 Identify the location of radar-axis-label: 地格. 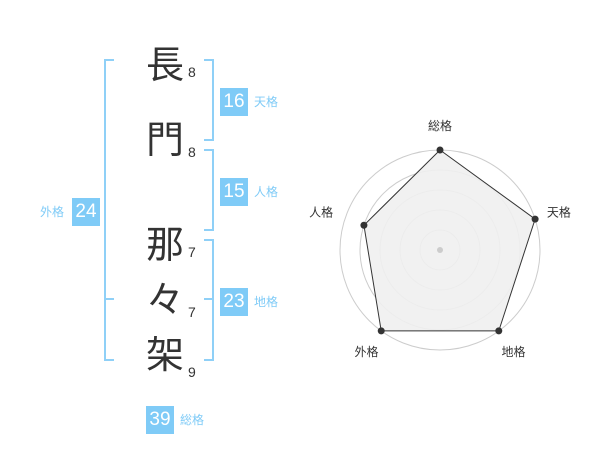
(513, 351).